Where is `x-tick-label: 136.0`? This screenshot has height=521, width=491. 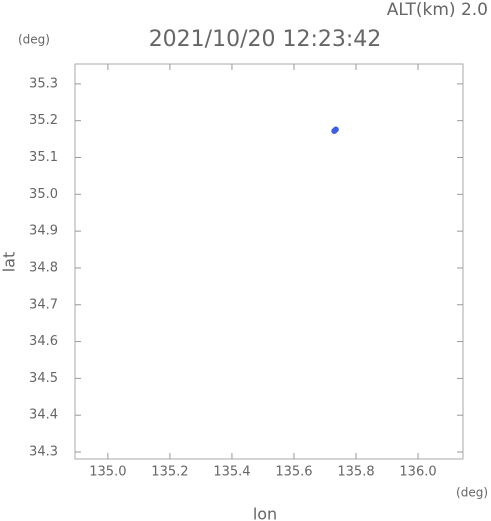 x-tick-label: 136.0 is located at coordinates (417, 472).